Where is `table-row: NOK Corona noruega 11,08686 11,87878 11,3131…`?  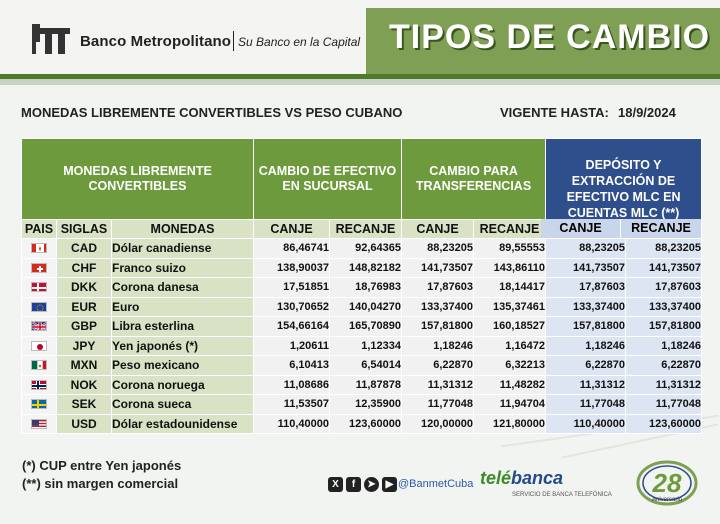
table-row: NOK Corona noruega 11,08686 11,87878 11,3131… is located at coordinates (362, 384).